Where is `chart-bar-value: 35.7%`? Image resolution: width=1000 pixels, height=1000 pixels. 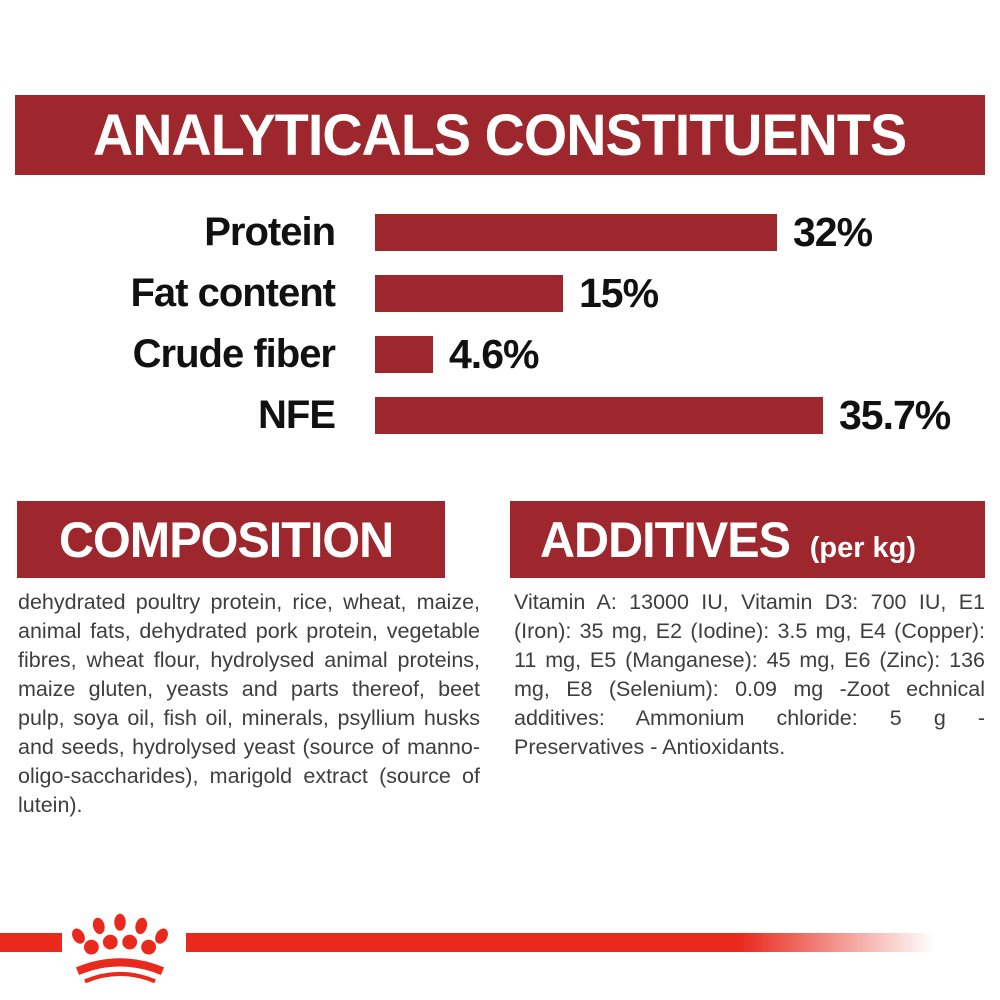
chart-bar-value: 35.7% is located at coordinates (895, 415).